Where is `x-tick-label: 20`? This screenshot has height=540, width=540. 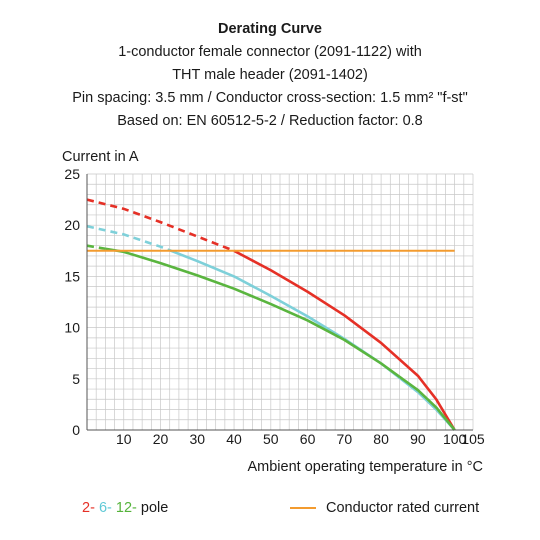 x-tick-label: 20 is located at coordinates (161, 439).